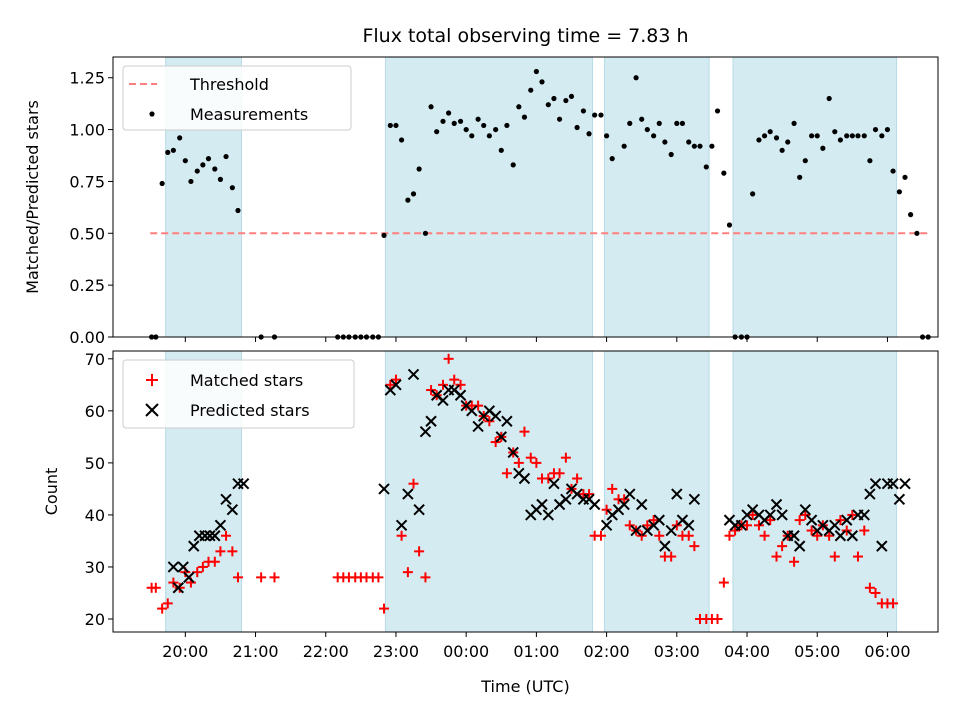 This screenshot has height=720, width=960. What do you see at coordinates (255, 651) in the screenshot?
I see `x-tick-label: 21:00` at bounding box center [255, 651].